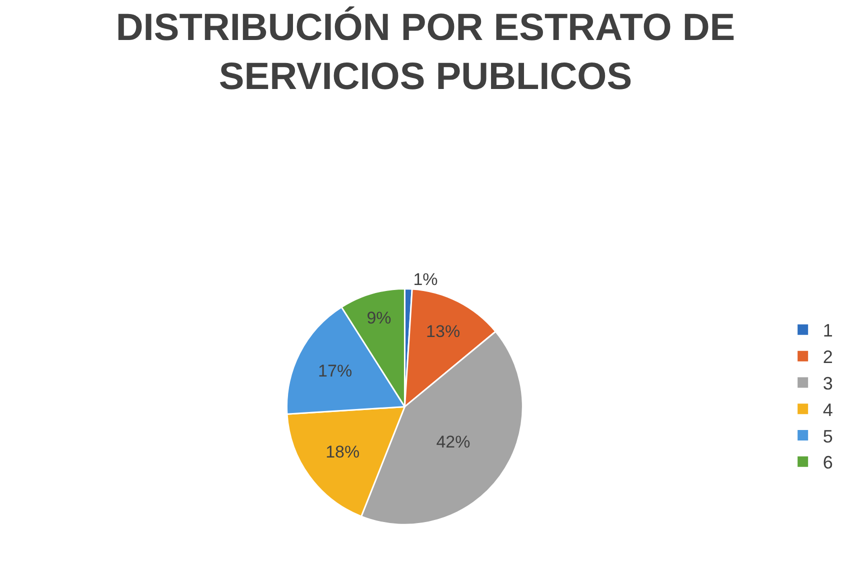  I want to click on legend-label: 5, so click(827, 436).